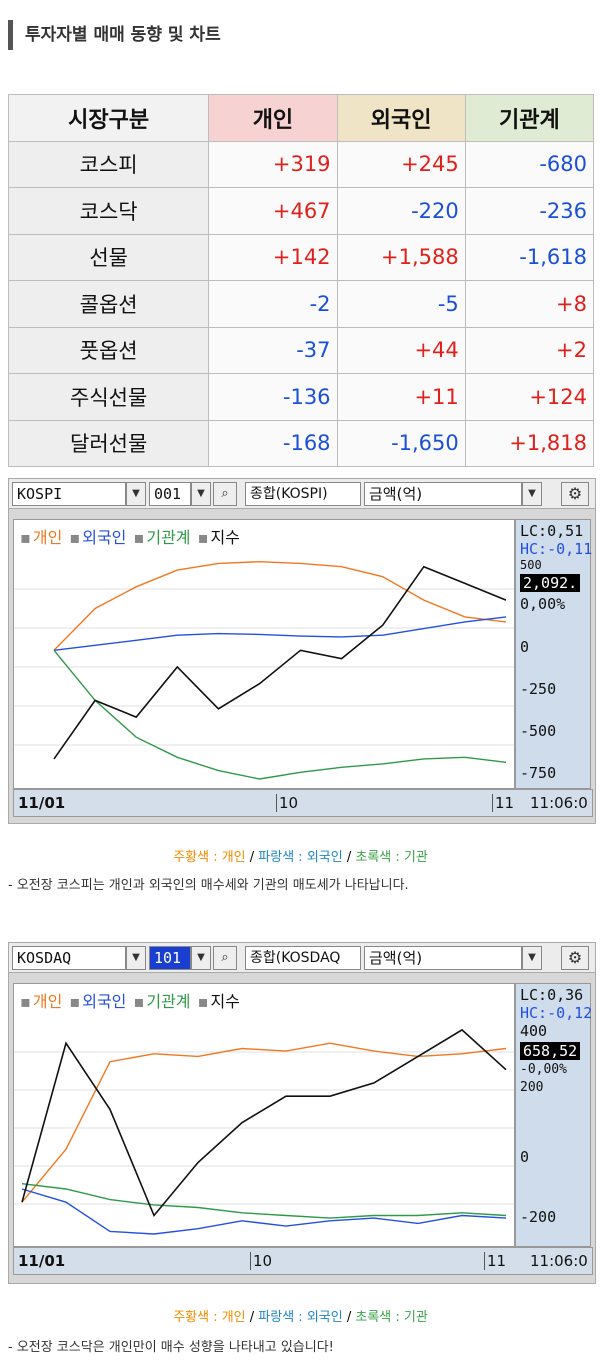  What do you see at coordinates (529, 211) in the screenshot?
I see `table-cell: -236` at bounding box center [529, 211].